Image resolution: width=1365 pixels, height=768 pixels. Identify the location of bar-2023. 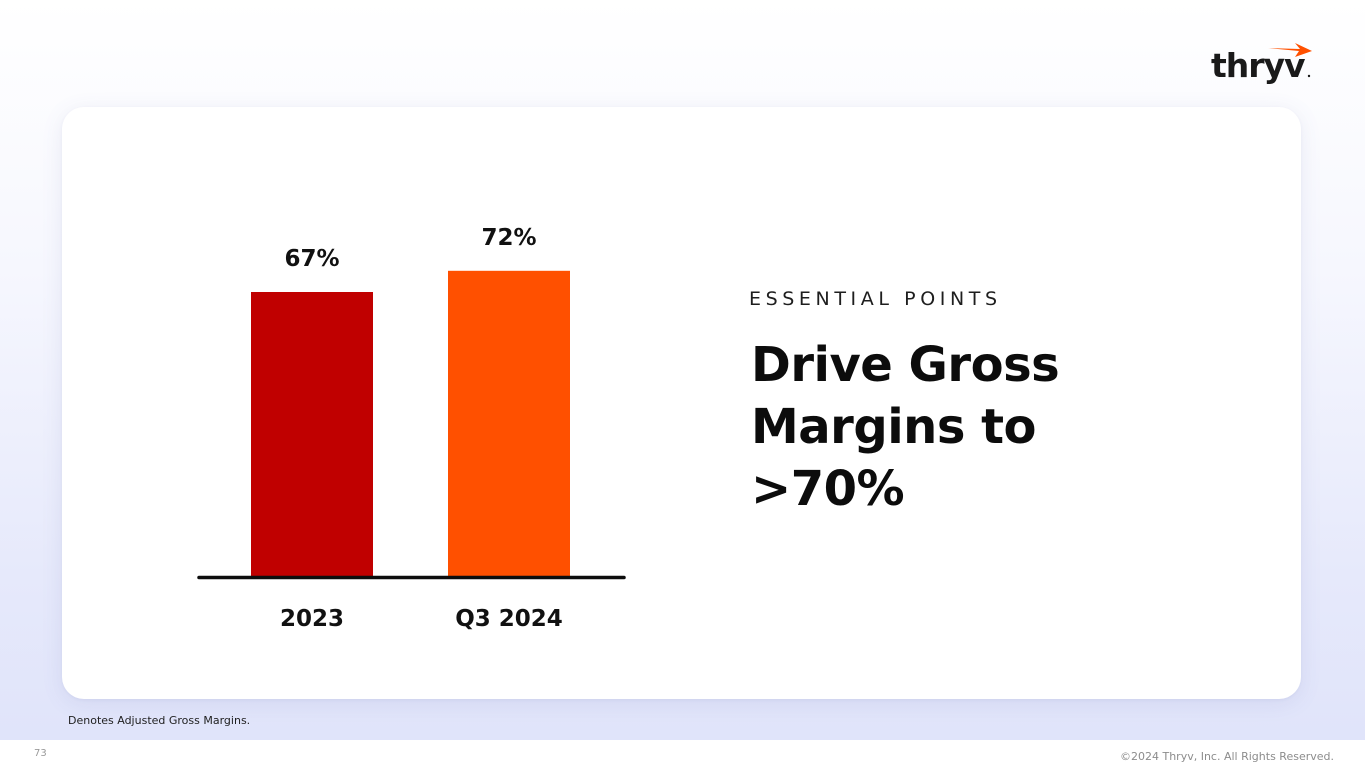
(312, 434).